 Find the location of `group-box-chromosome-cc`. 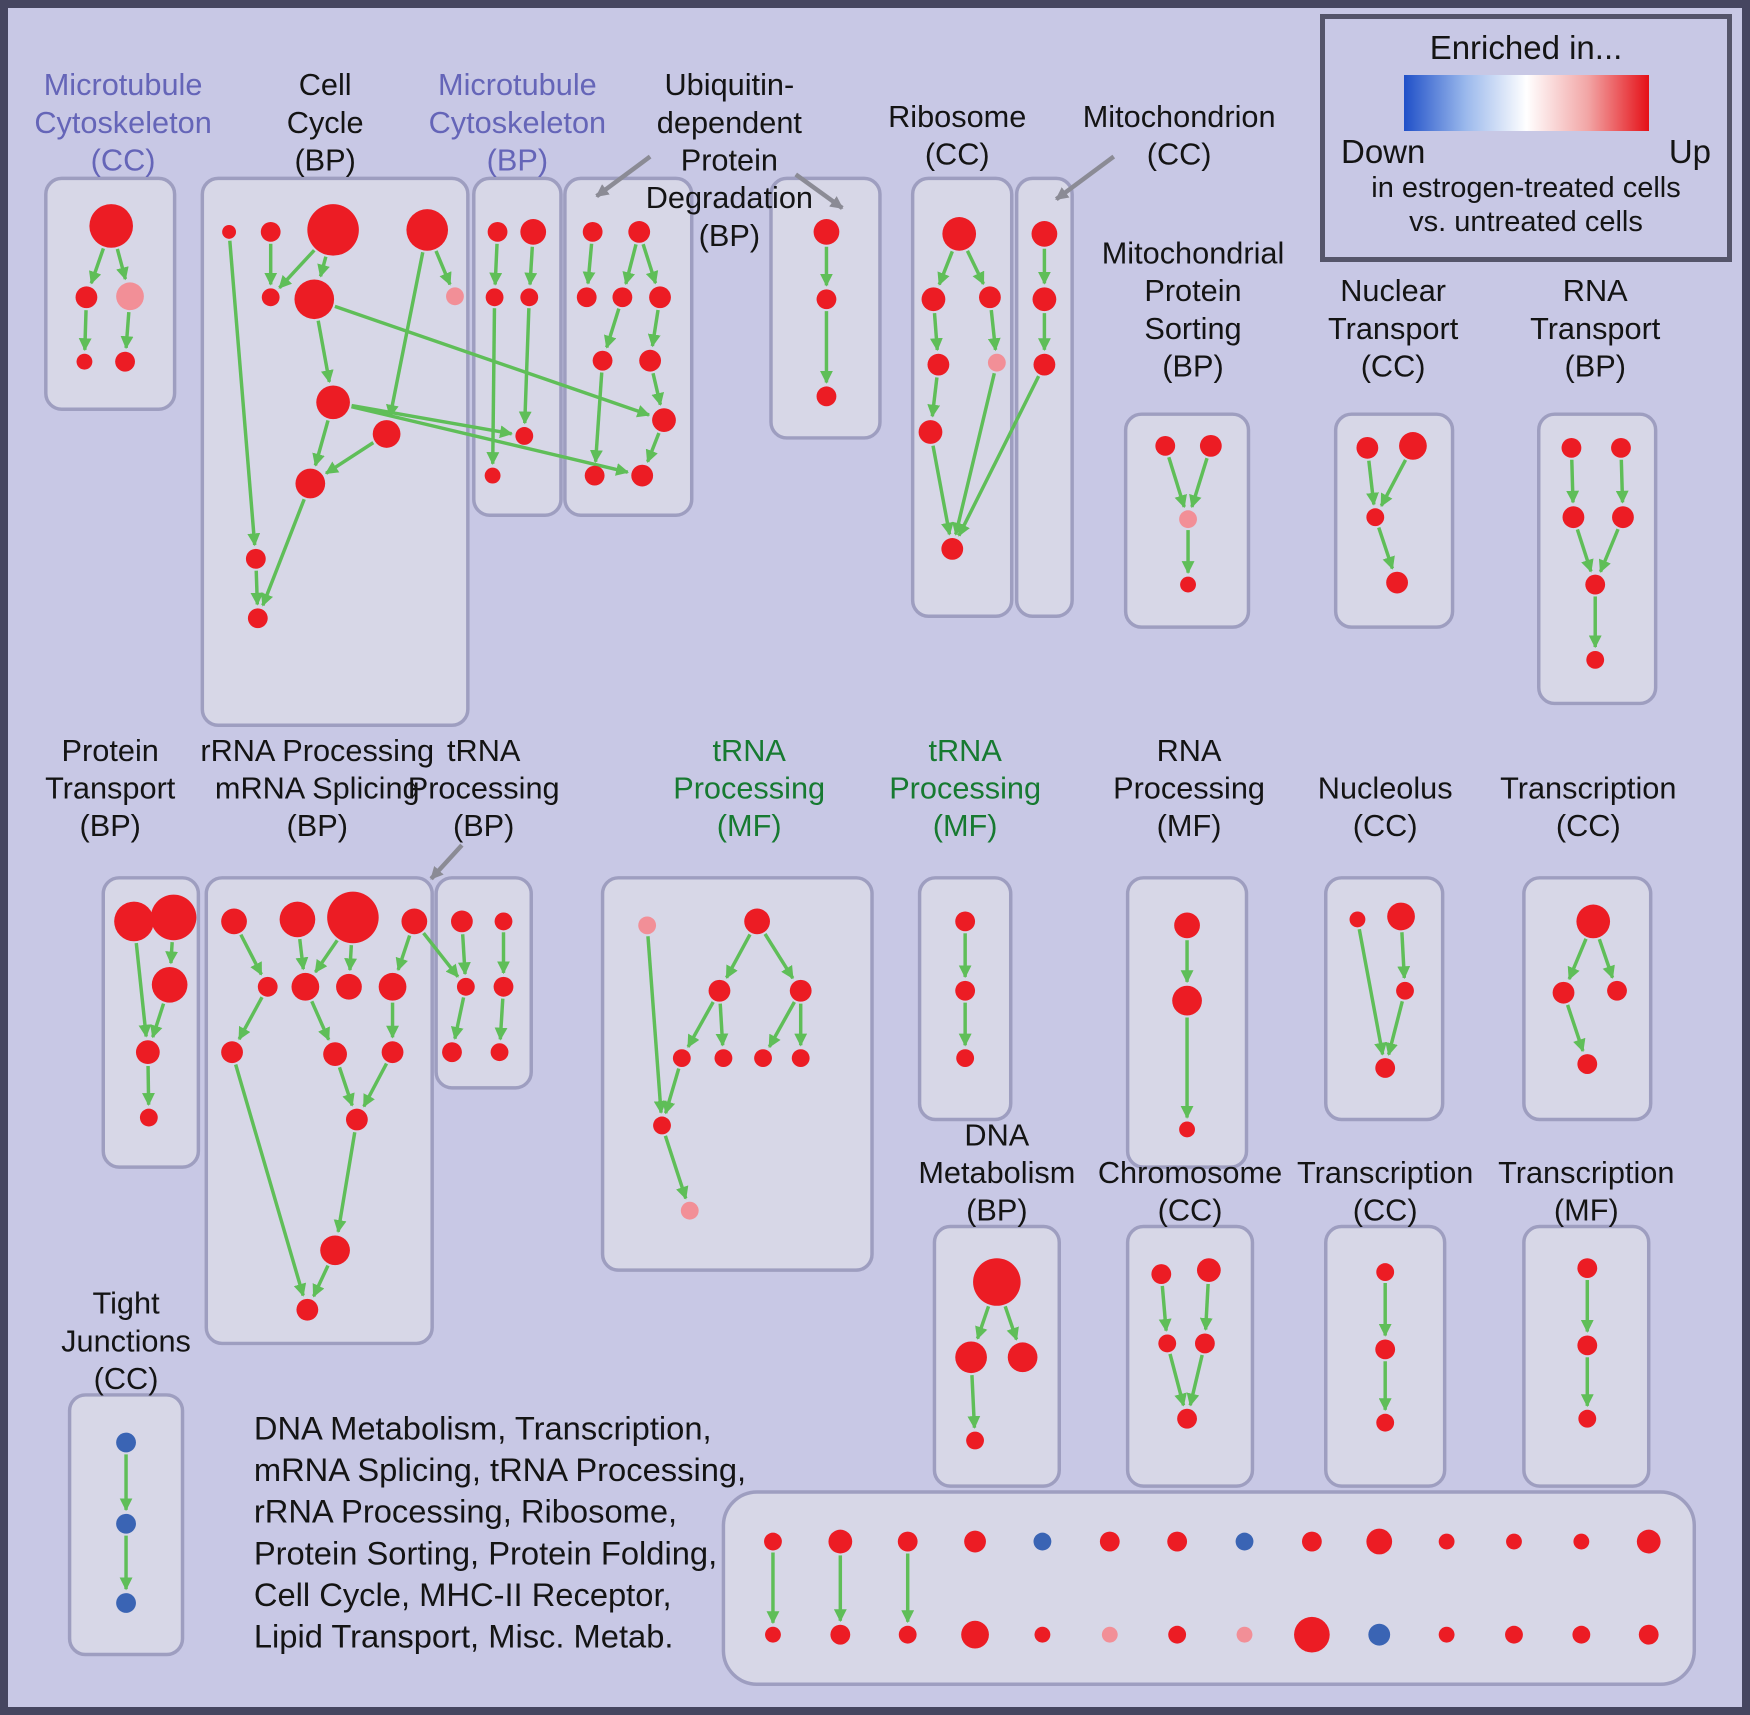

group-box-chromosome-cc is located at coordinates (1190, 1356).